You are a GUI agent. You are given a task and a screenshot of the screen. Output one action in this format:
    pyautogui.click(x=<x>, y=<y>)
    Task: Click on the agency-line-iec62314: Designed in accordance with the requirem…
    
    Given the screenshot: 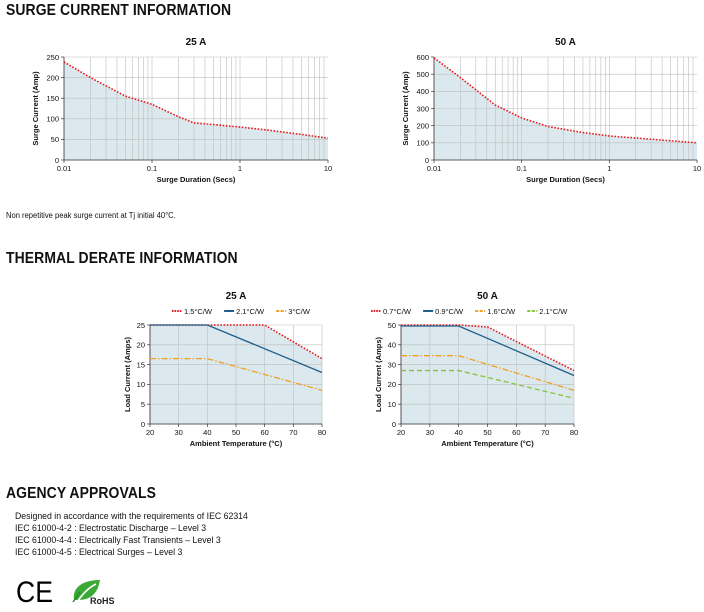 What is the action you would take?
    pyautogui.click(x=131, y=516)
    